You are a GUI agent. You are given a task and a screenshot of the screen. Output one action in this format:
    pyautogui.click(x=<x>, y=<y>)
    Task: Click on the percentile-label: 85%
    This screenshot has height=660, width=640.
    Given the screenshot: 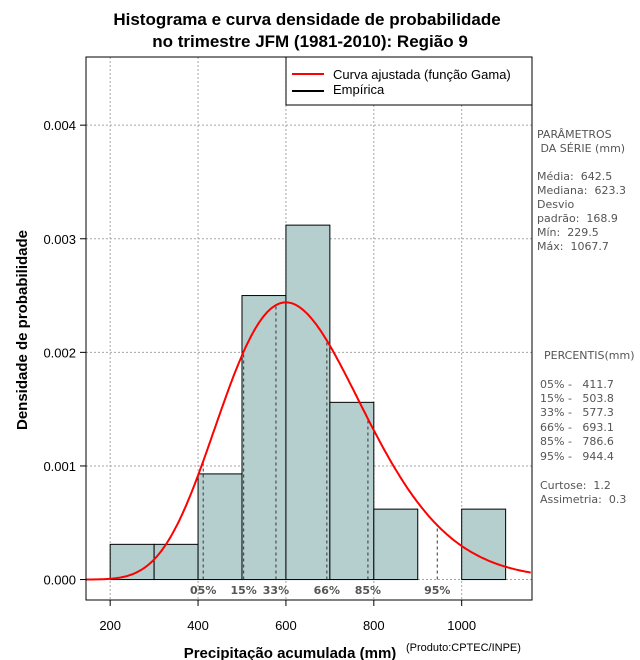 What is the action you would take?
    pyautogui.click(x=368, y=590)
    